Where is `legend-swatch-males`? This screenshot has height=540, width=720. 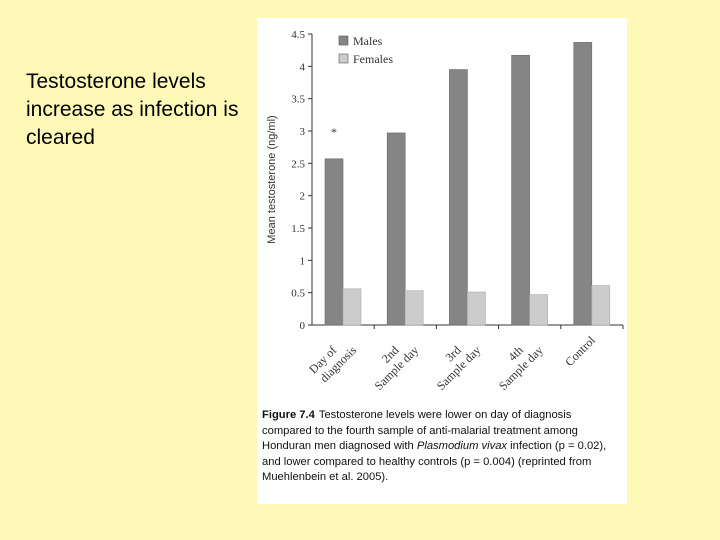 legend-swatch-males is located at coordinates (343, 40).